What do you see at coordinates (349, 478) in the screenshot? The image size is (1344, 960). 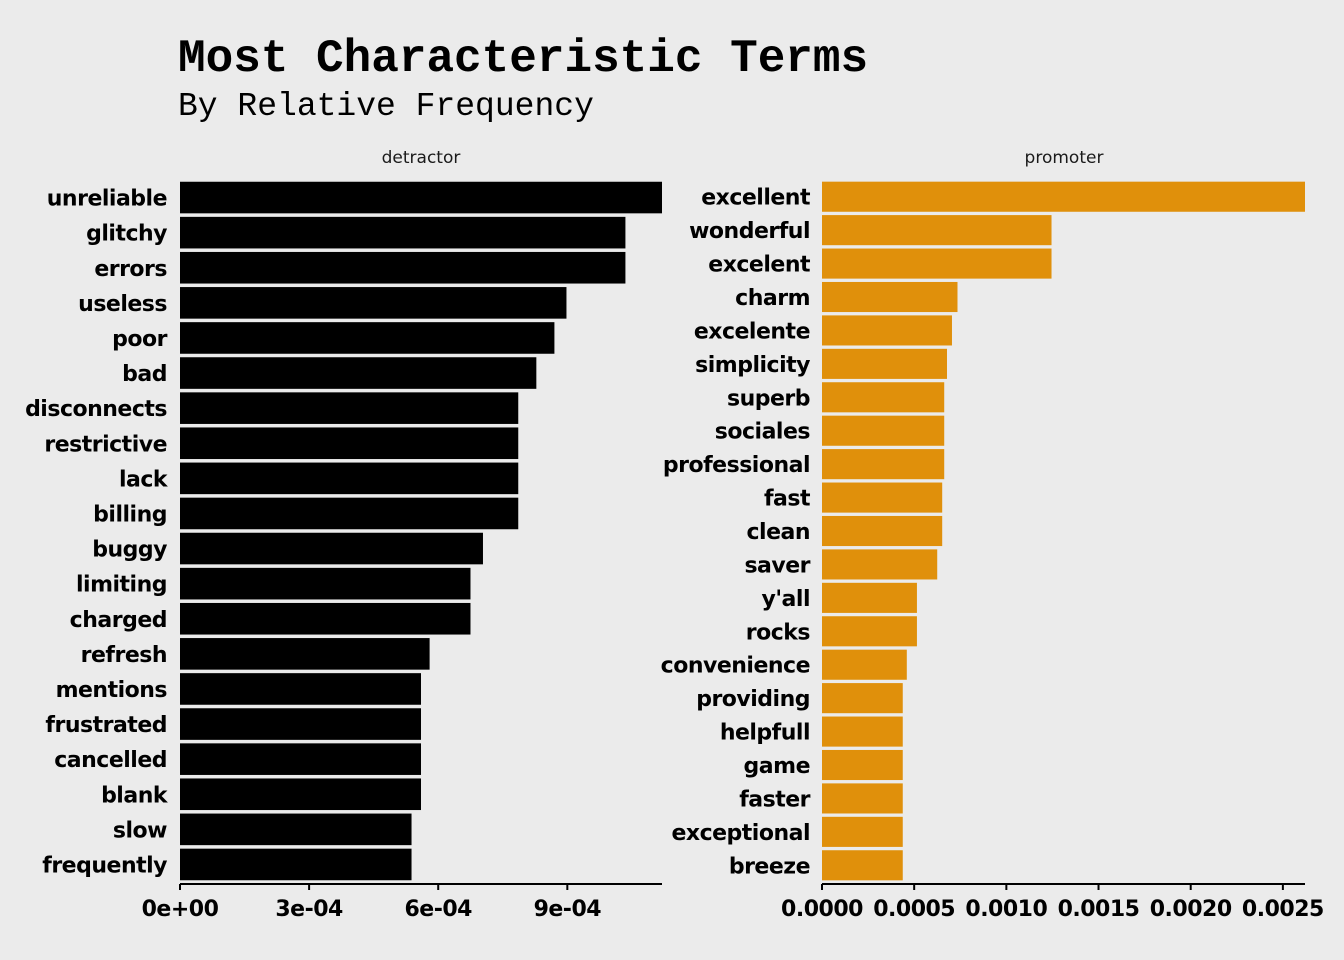 I see `bar-detractor-lack` at bounding box center [349, 478].